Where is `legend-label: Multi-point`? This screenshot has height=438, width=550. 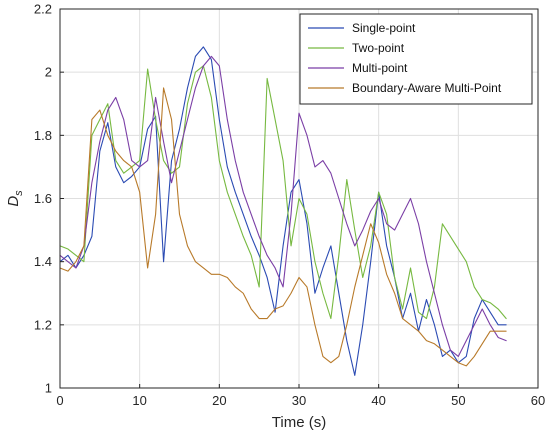 legend-label: Multi-point is located at coordinates (380, 68).